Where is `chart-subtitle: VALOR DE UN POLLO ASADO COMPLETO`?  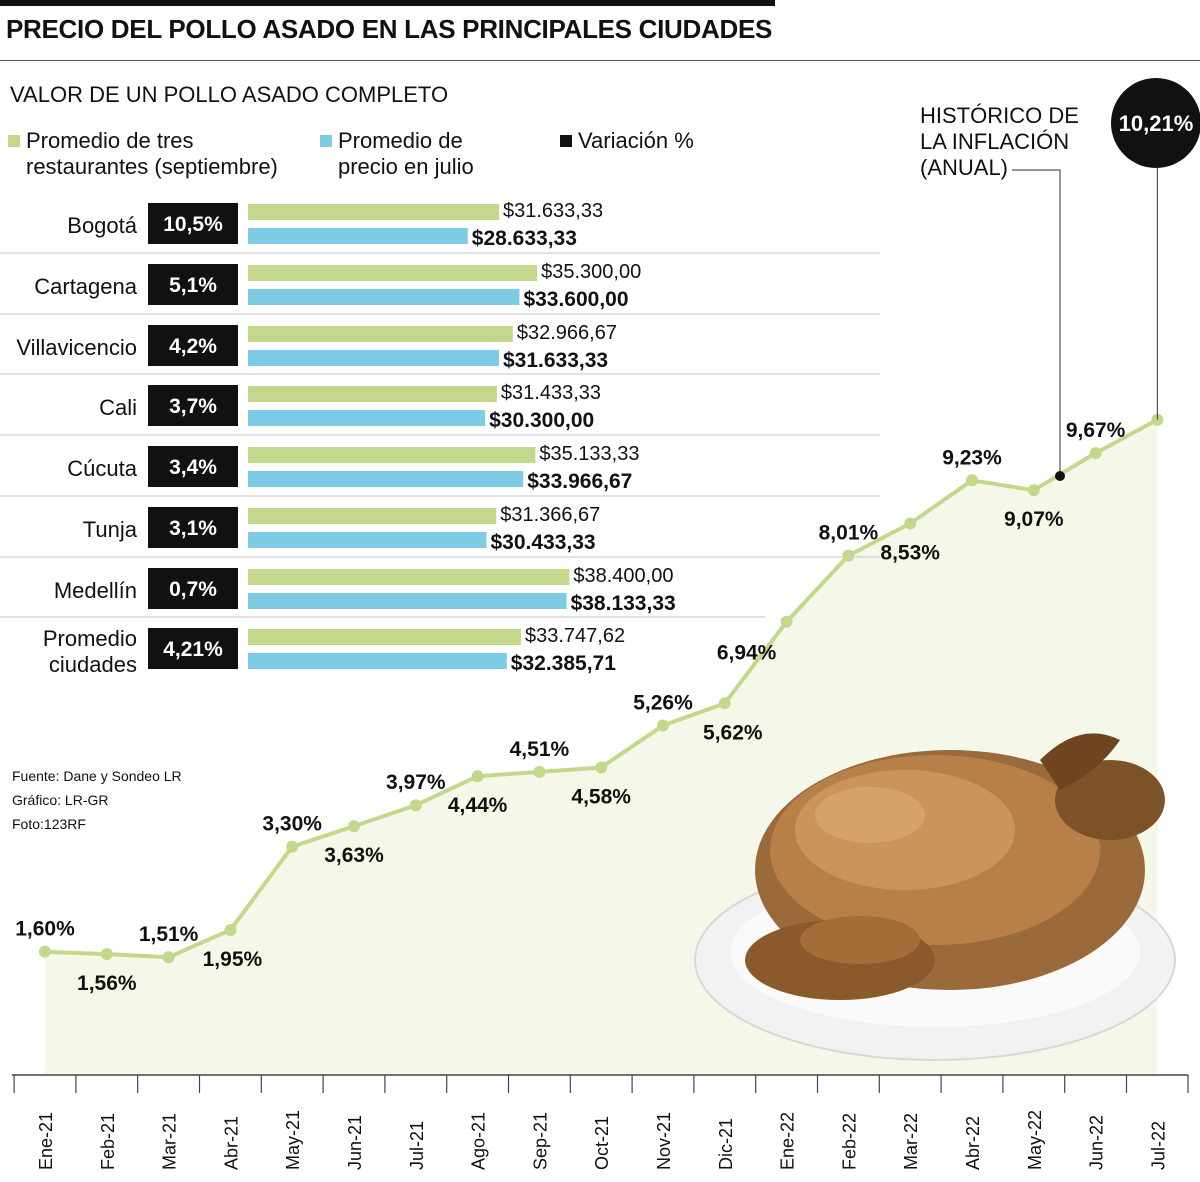
chart-subtitle: VALOR DE UN POLLO ASADO COMPLETO is located at coordinates (229, 94).